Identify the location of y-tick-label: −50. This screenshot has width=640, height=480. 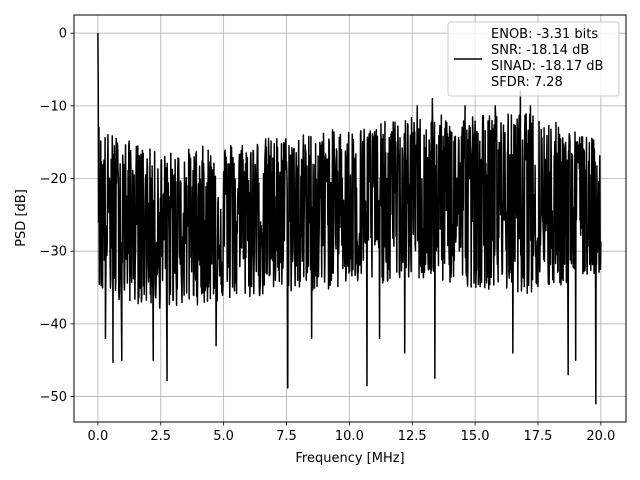
(53, 397).